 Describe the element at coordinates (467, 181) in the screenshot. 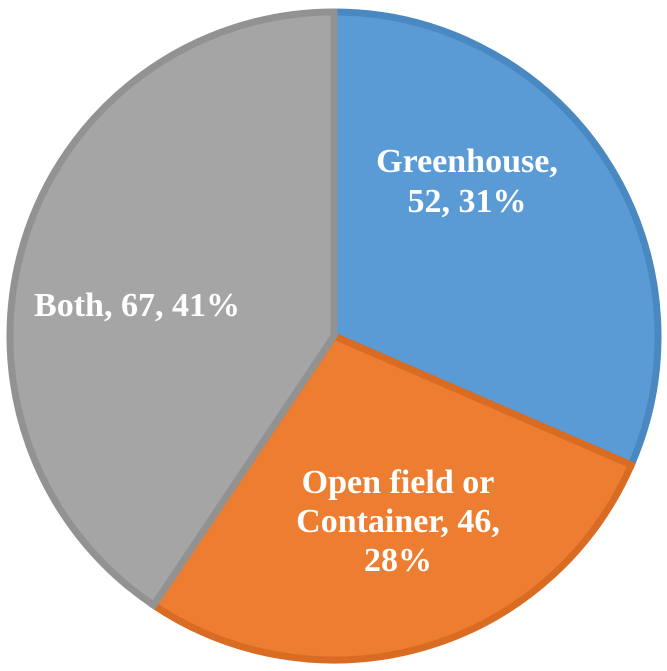

I see `data-label-greenhouse: Greenhouse, 52, 31%` at that location.